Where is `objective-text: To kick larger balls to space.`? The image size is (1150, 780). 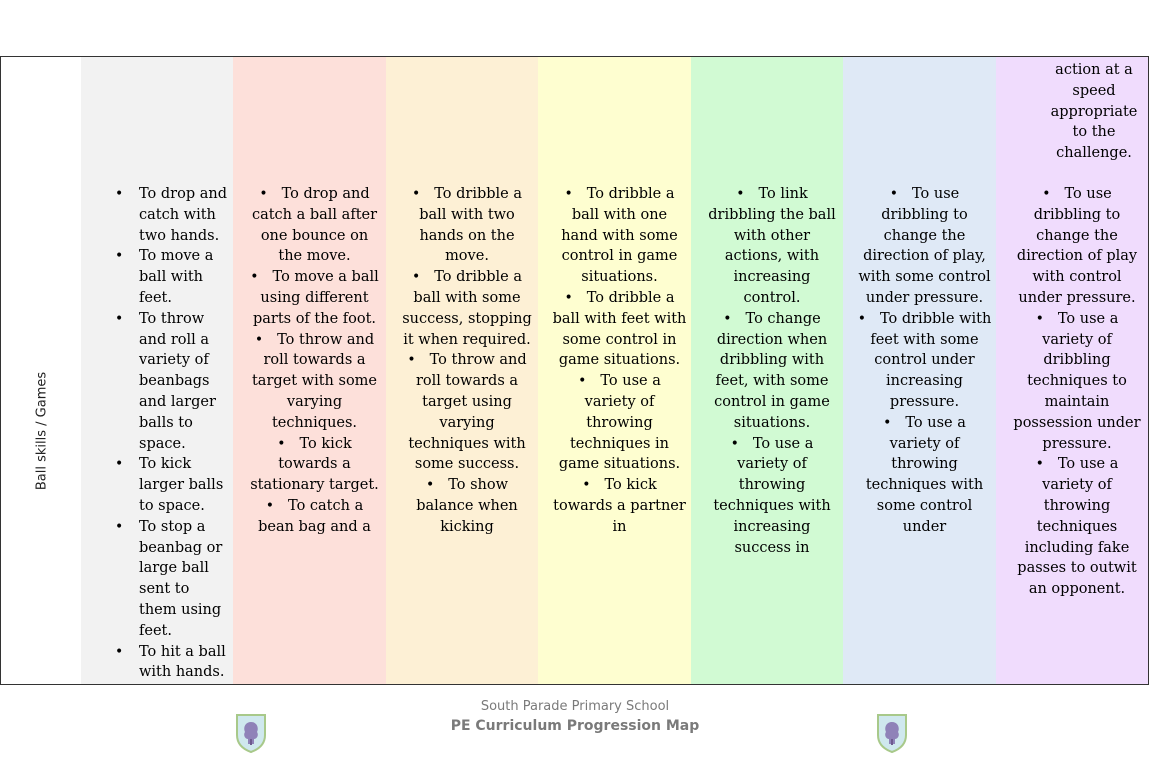
objective-text: To kick larger balls to space. is located at coordinates (181, 485).